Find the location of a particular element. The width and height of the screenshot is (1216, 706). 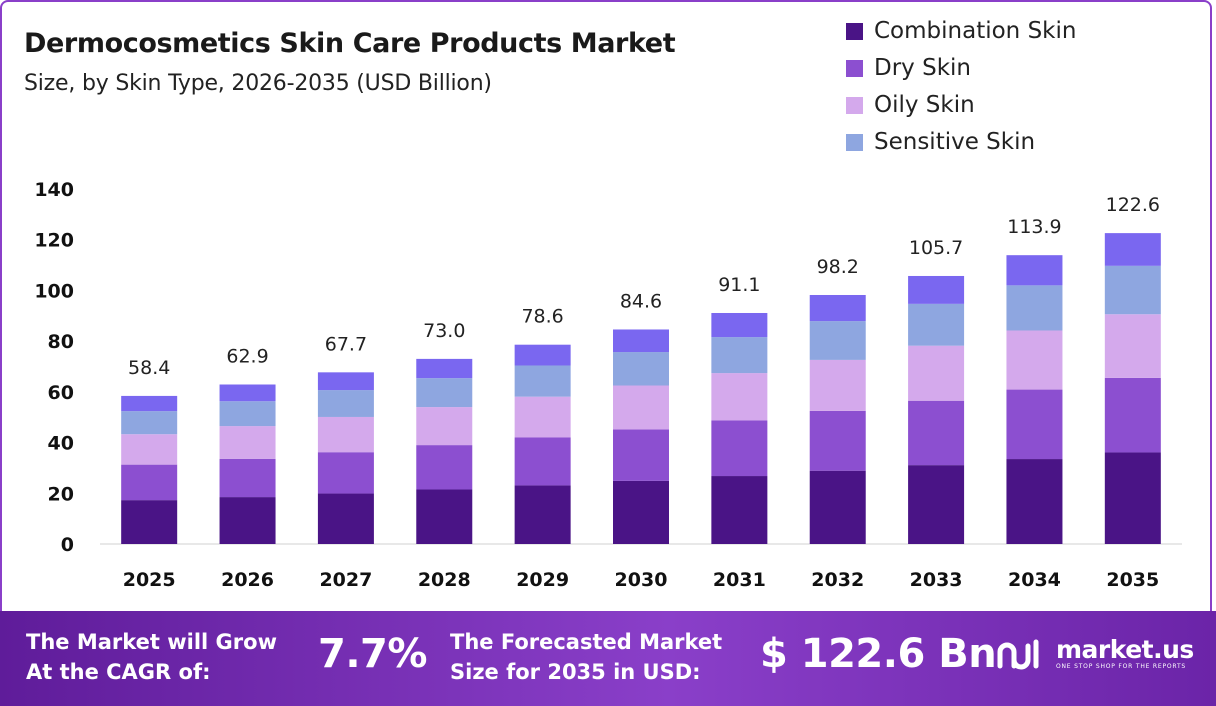

legend-label: Dry Skin is located at coordinates (922, 68).